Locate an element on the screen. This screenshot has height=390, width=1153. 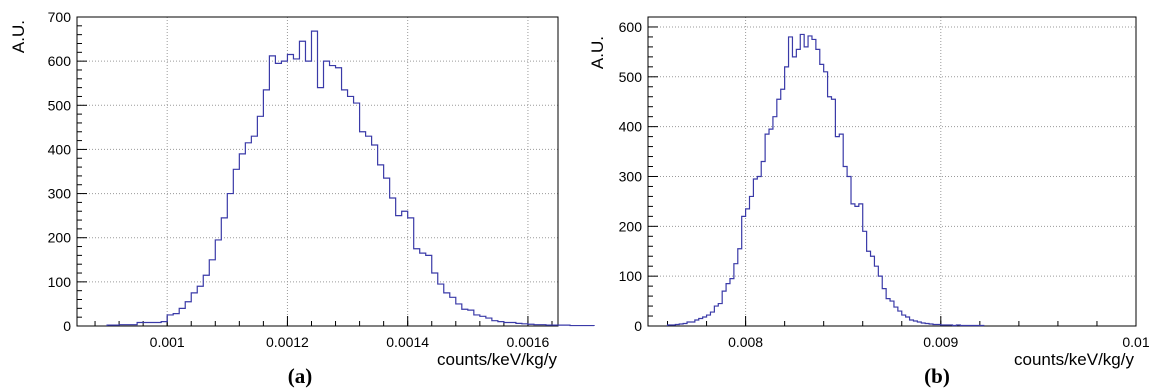
x-tick-label: 0.009 is located at coordinates (940, 342).